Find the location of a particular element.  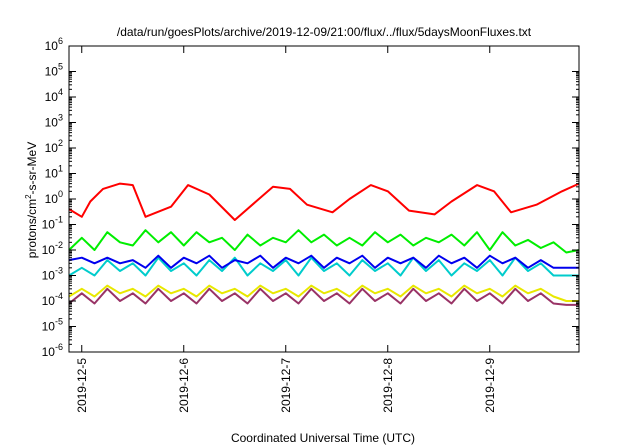

y-tick-label: 10⁻² is located at coordinates (52, 248).